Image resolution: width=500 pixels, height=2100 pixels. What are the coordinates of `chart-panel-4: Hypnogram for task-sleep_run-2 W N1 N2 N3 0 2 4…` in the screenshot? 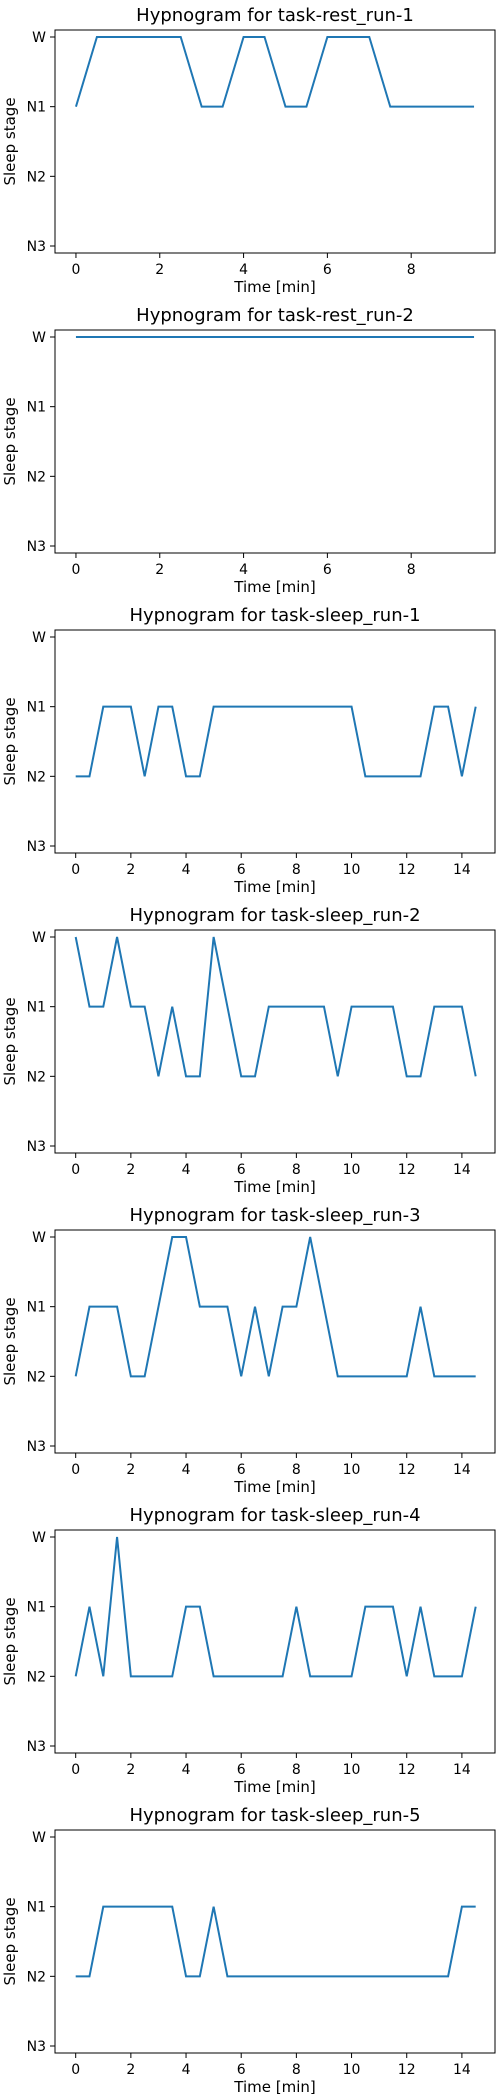 It's located at (248, 1050).